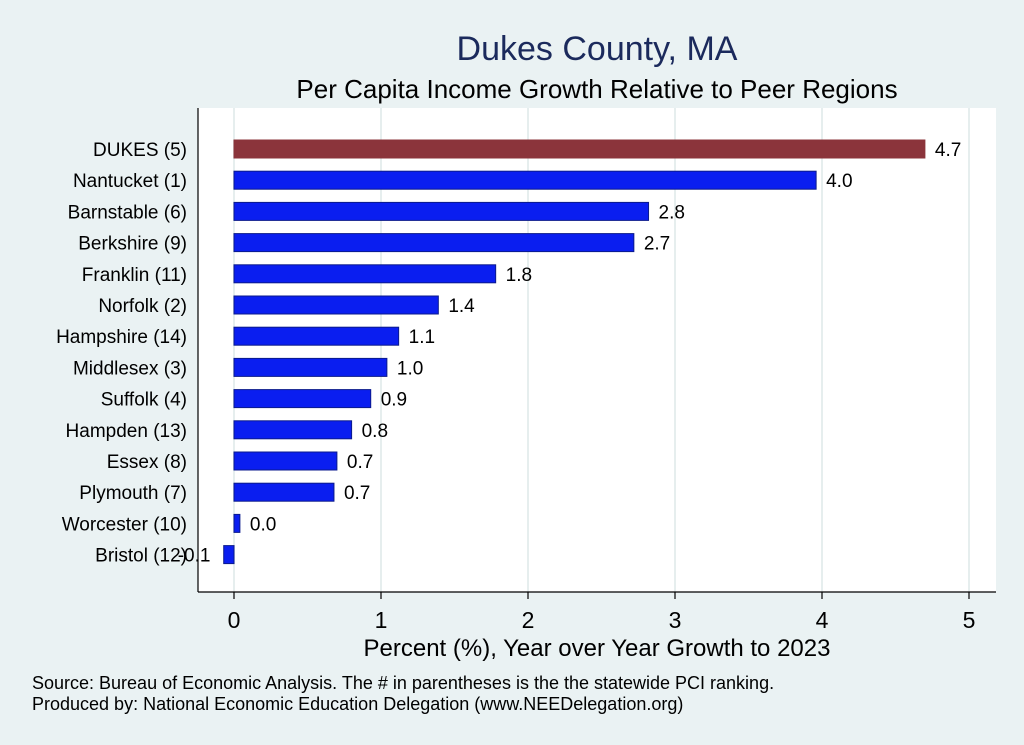  Describe the element at coordinates (422, 337) in the screenshot. I see `value-label-6: 1.1` at that location.